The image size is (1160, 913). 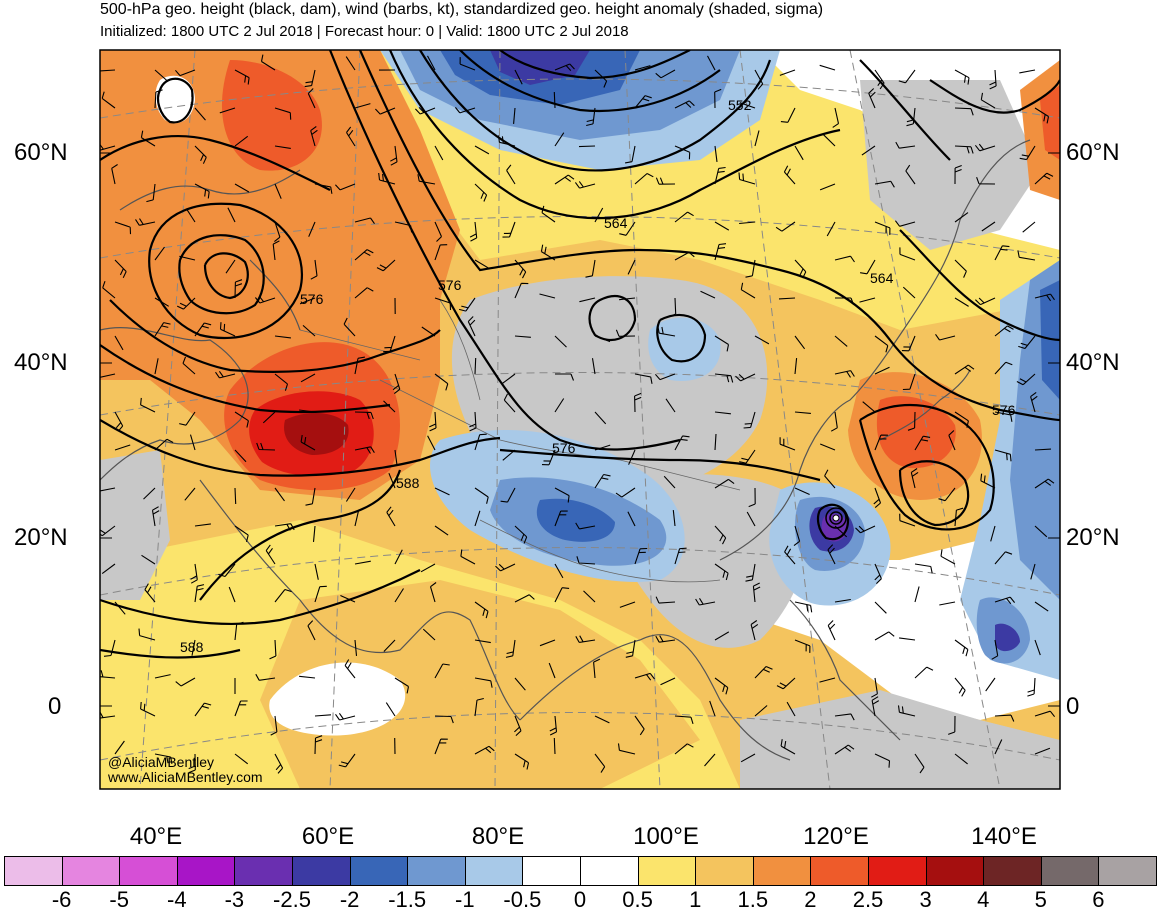 What do you see at coordinates (234, 899) in the screenshot?
I see `colorbar-tick-label: -3` at bounding box center [234, 899].